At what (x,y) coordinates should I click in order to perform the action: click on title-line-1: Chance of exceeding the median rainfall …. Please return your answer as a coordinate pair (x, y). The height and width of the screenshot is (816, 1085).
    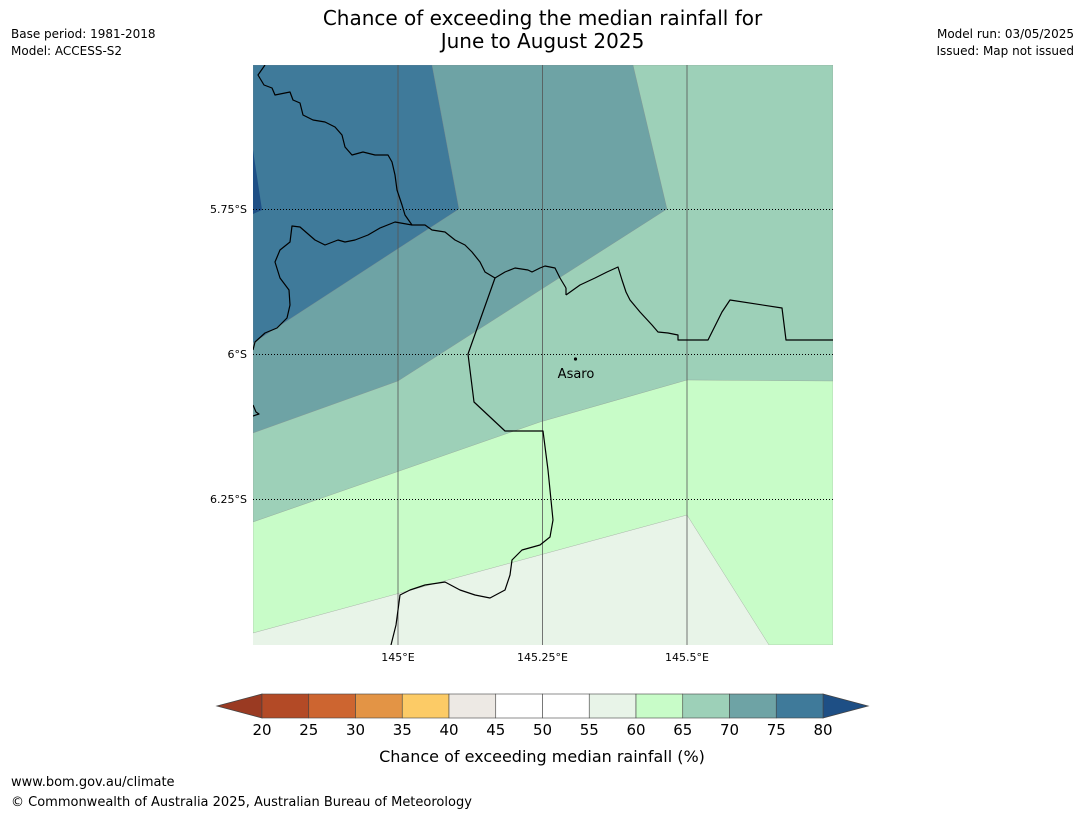
    Looking at the image, I should click on (542, 18).